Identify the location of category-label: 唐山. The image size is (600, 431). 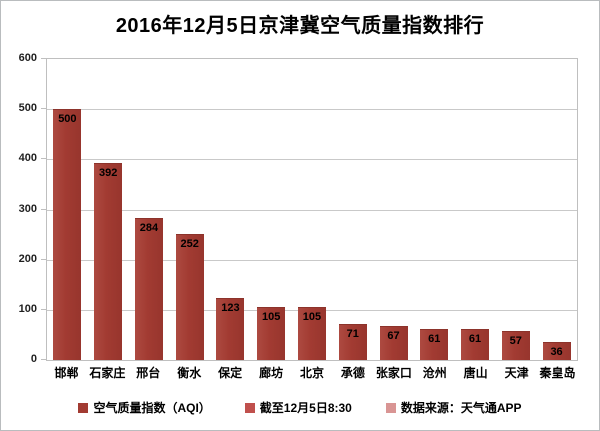
(475, 373).